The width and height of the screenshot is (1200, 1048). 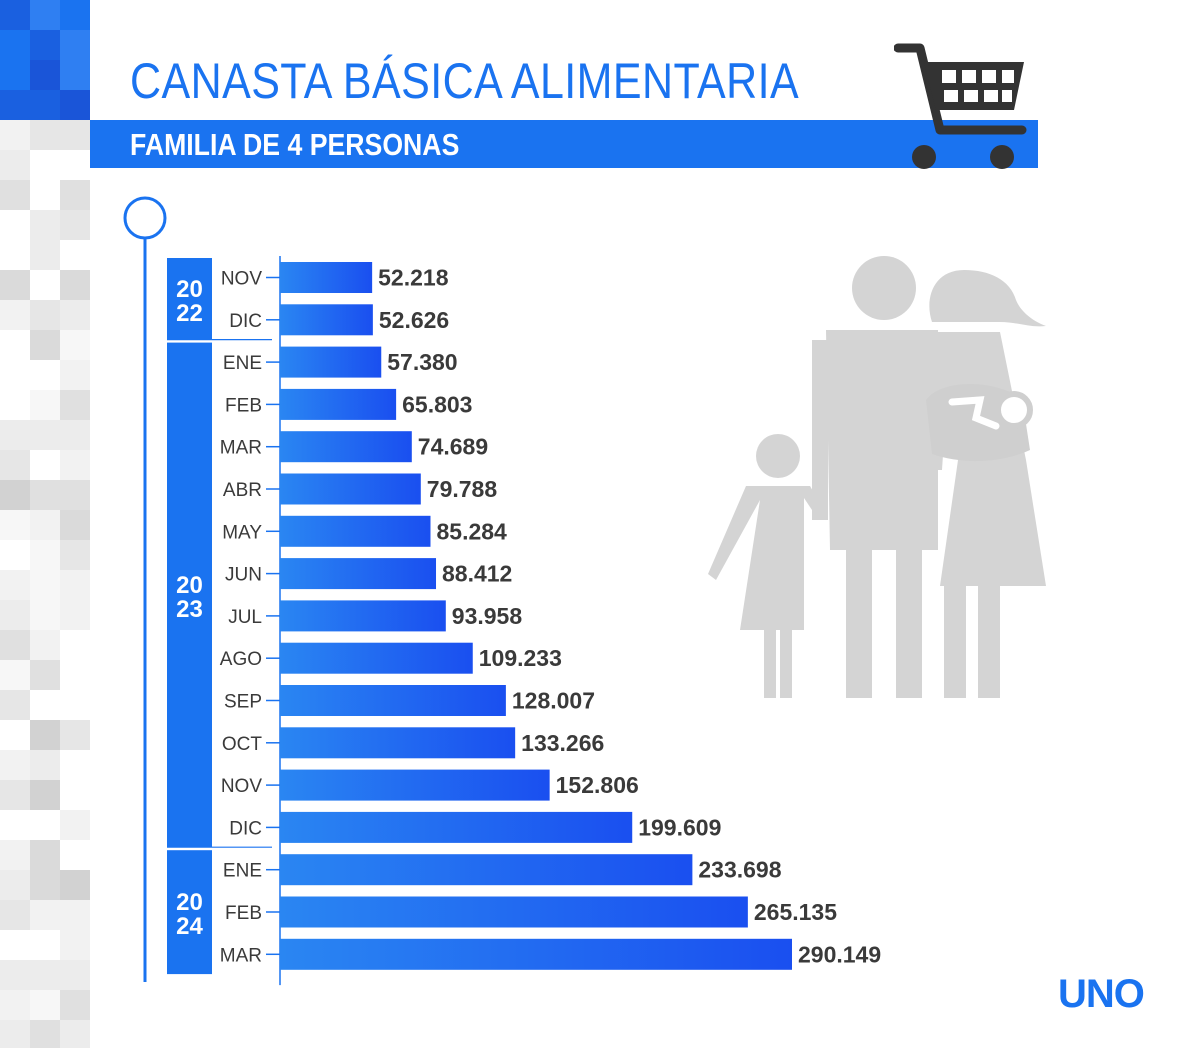 What do you see at coordinates (487, 616) in the screenshot?
I see `value-label: 93.958` at bounding box center [487, 616].